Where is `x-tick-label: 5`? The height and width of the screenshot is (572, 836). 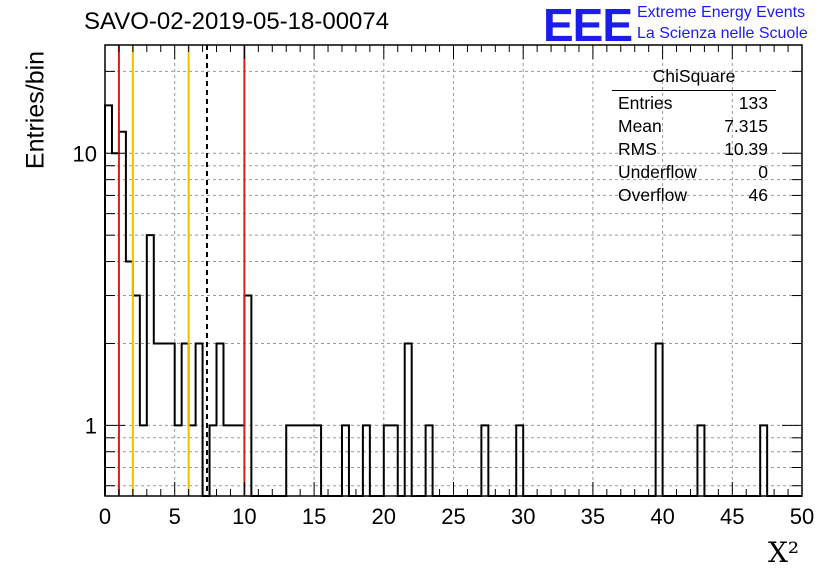
x-tick-label: 5 is located at coordinates (175, 516).